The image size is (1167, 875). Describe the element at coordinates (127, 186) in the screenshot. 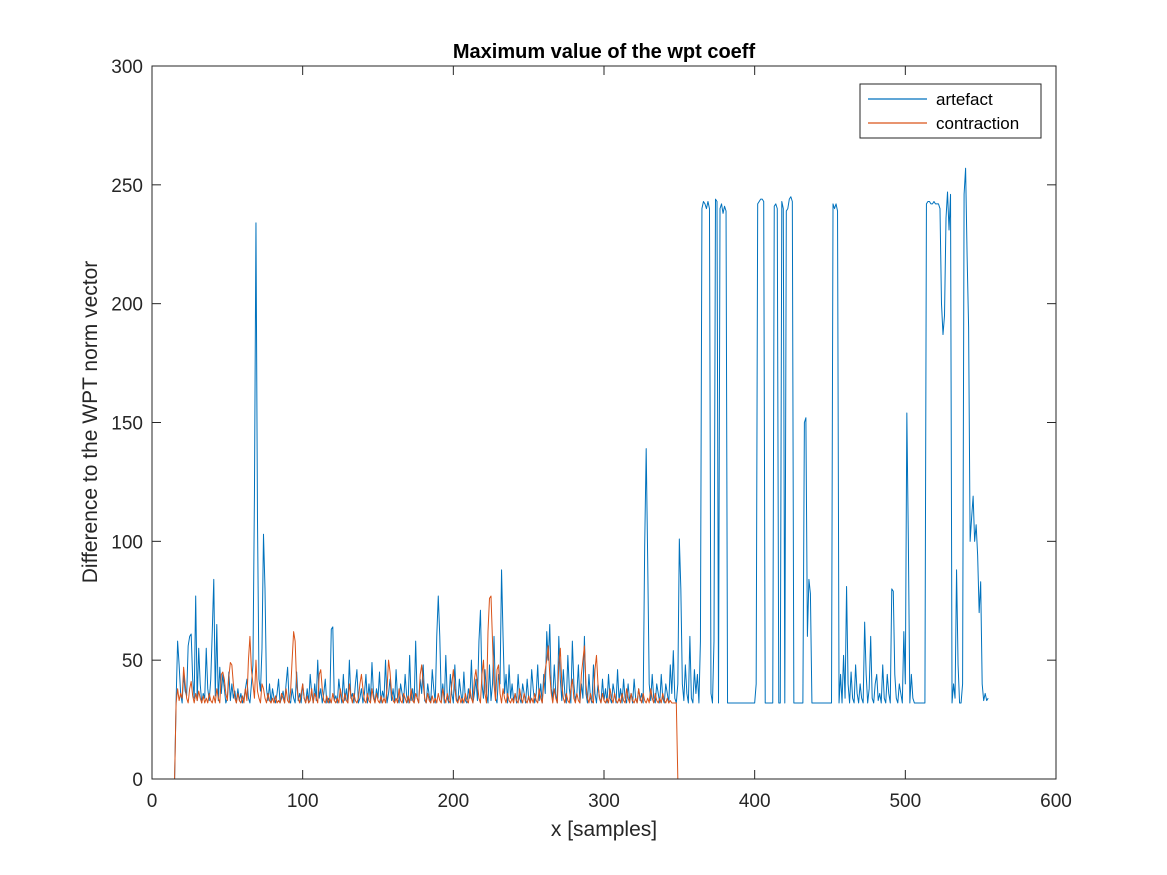

I see `y-tick-label: 250` at that location.